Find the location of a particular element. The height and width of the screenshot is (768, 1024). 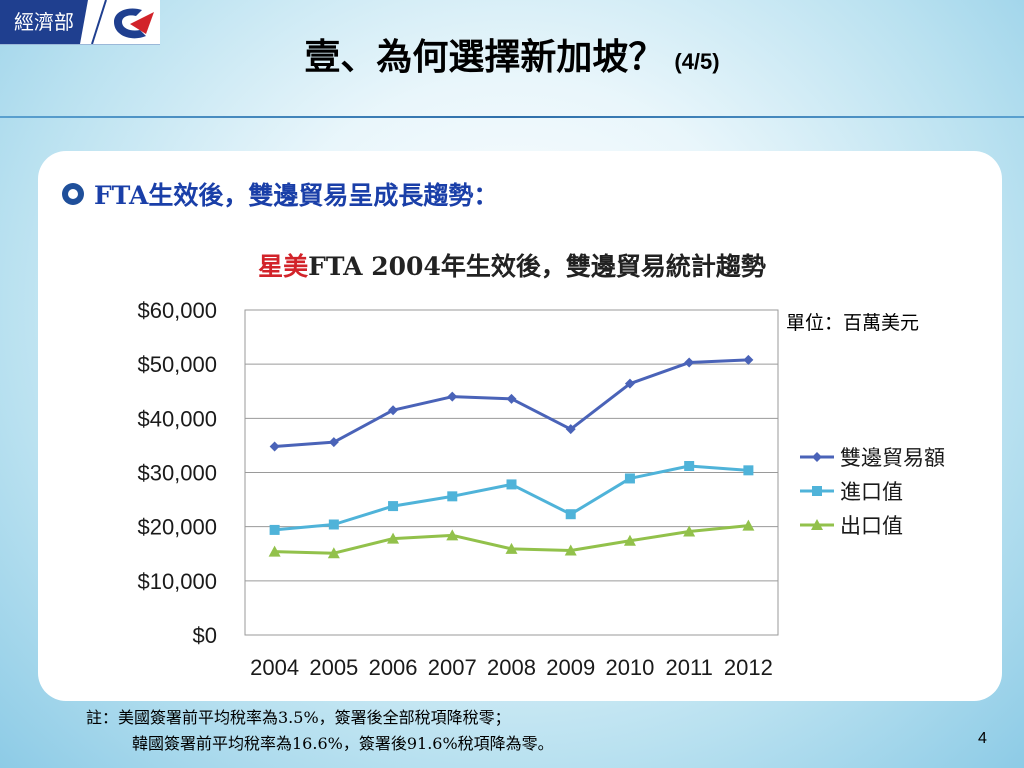

y-tick-label: $10,000 is located at coordinates (177, 581).